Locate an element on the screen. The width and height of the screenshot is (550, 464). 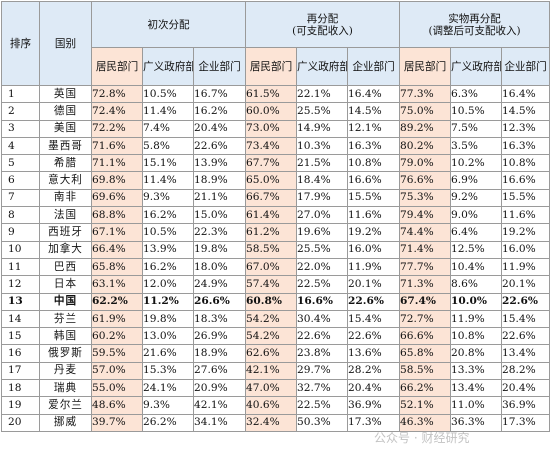
inkind-government-cell: 6.4% is located at coordinates (476, 232).